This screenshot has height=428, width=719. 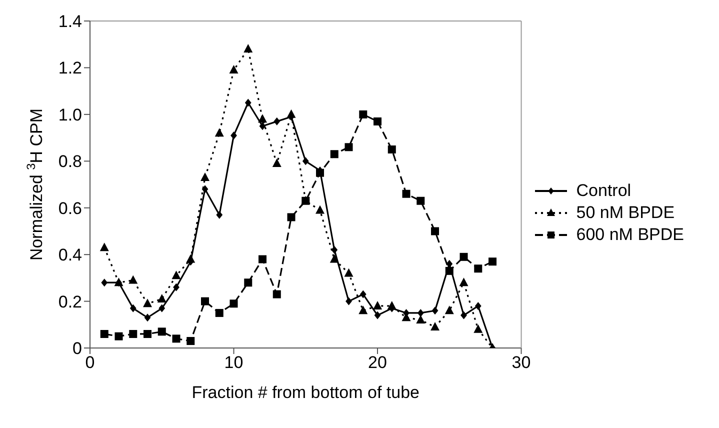 What do you see at coordinates (90, 362) in the screenshot?
I see `x-tick-label: 0` at bounding box center [90, 362].